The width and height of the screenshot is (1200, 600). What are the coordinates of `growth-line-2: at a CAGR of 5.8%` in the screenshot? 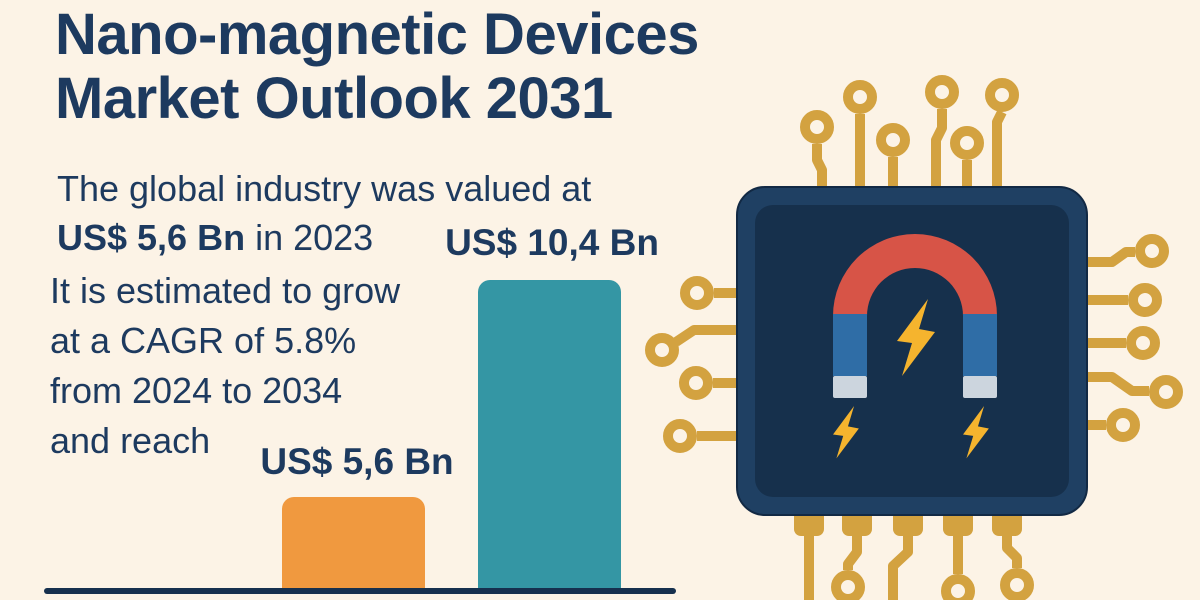 It's located at (203, 340).